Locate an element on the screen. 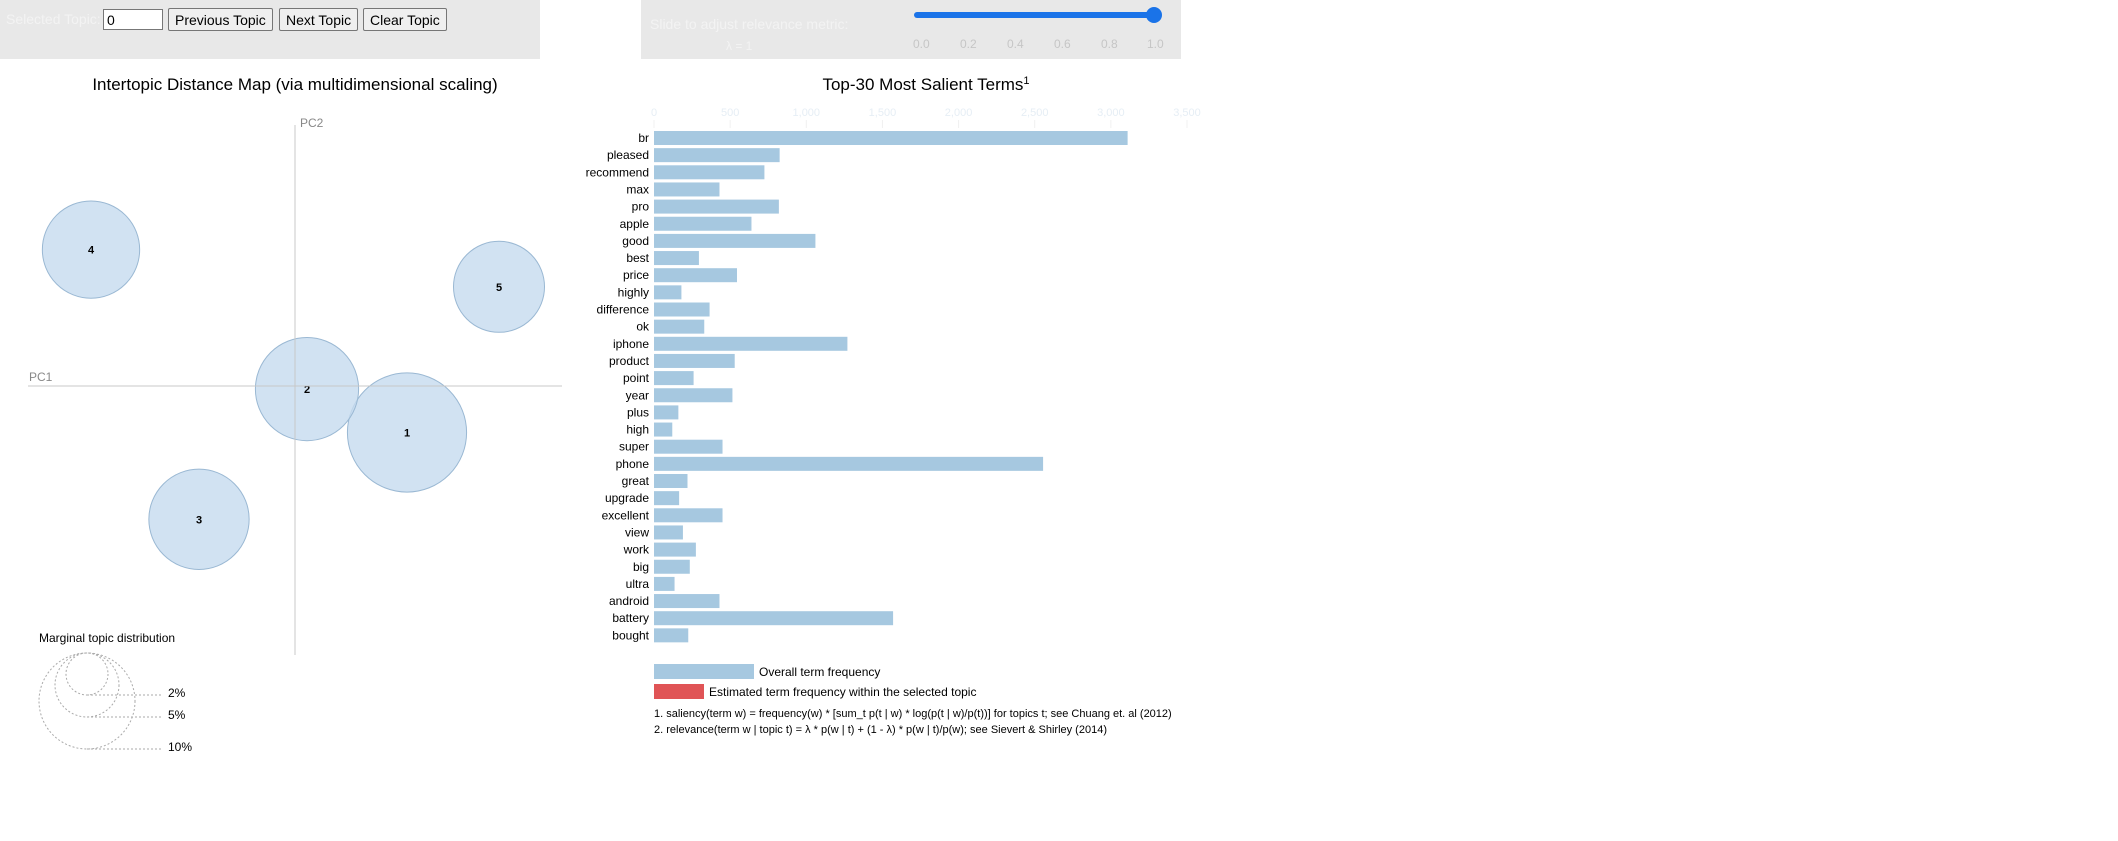  term-bar-great is located at coordinates (671, 481).